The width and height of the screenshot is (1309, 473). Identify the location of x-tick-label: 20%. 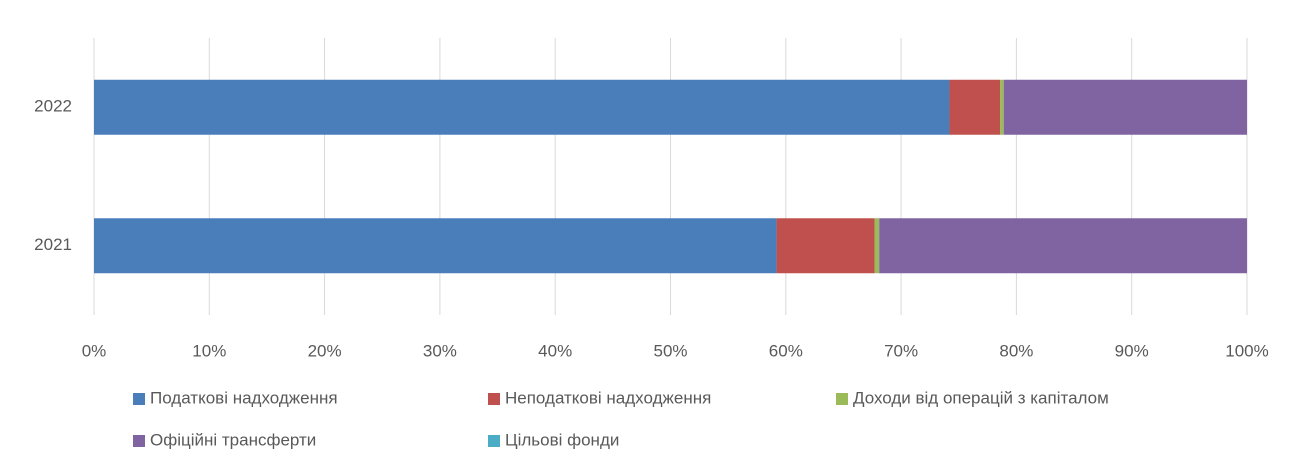
(325, 350).